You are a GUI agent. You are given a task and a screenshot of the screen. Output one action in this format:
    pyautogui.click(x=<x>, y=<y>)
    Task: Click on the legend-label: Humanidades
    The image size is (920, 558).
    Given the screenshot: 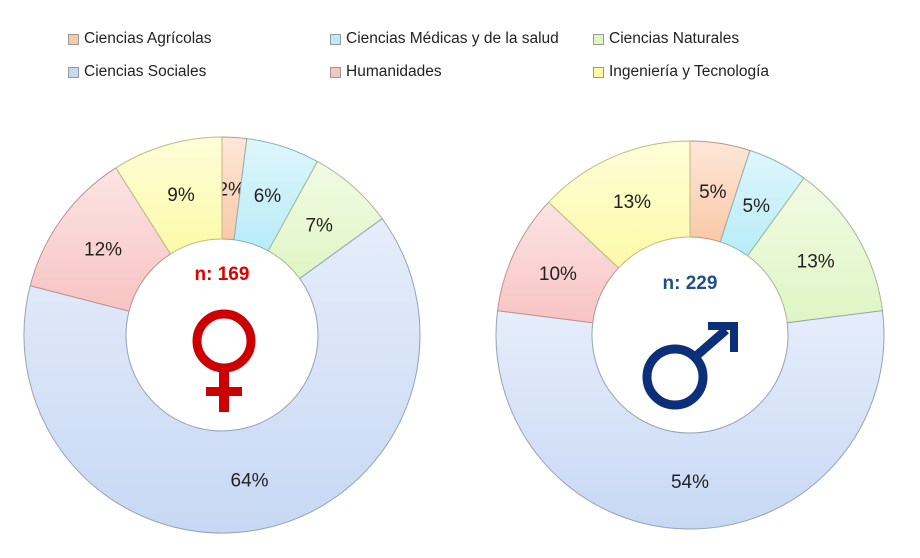 What is the action you would take?
    pyautogui.click(x=394, y=71)
    